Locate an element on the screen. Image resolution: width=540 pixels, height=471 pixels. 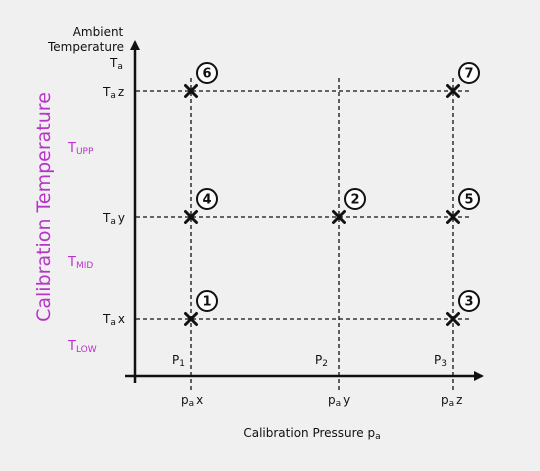
x-tick-label-y: pa y is located at coordinates (339, 401).